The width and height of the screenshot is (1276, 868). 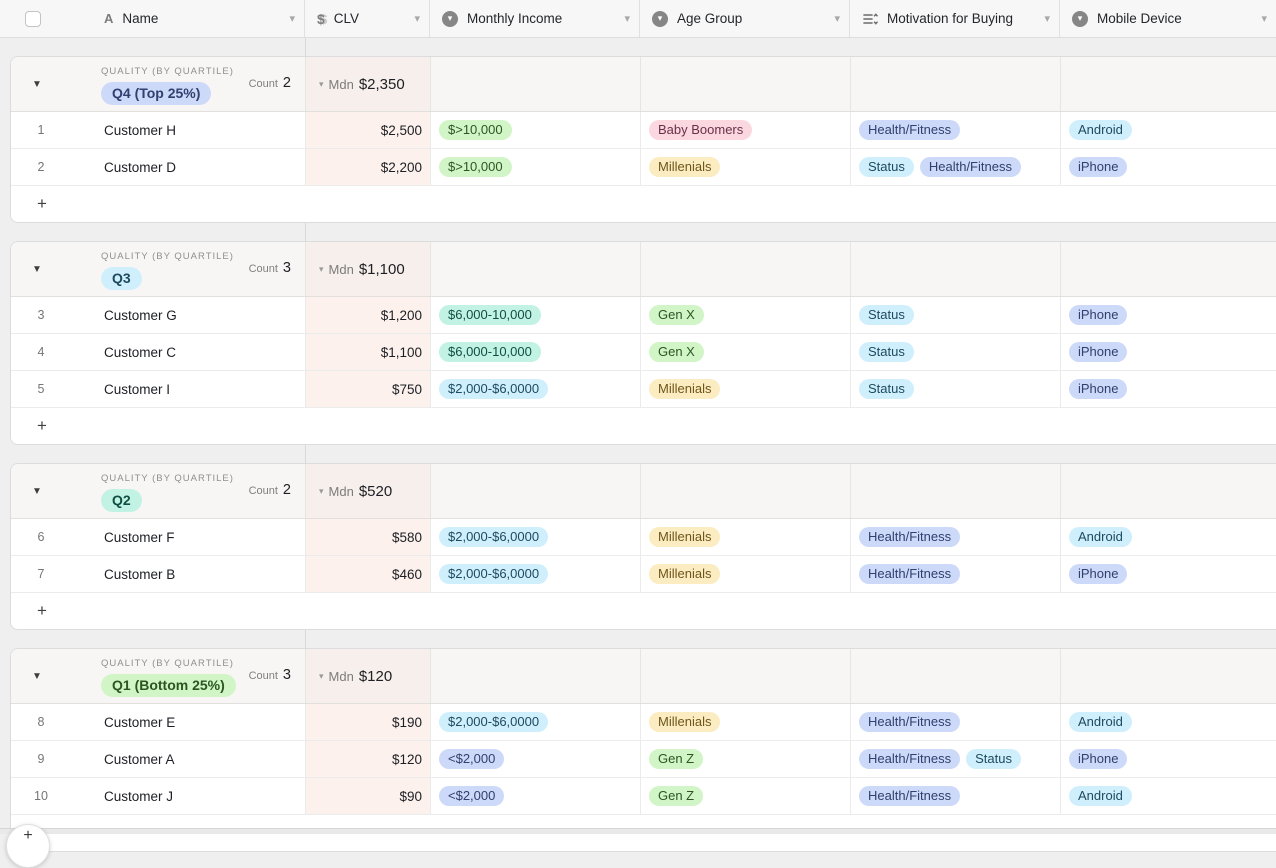 What do you see at coordinates (368, 537) in the screenshot?
I see `clv-cell: $580` at bounding box center [368, 537].